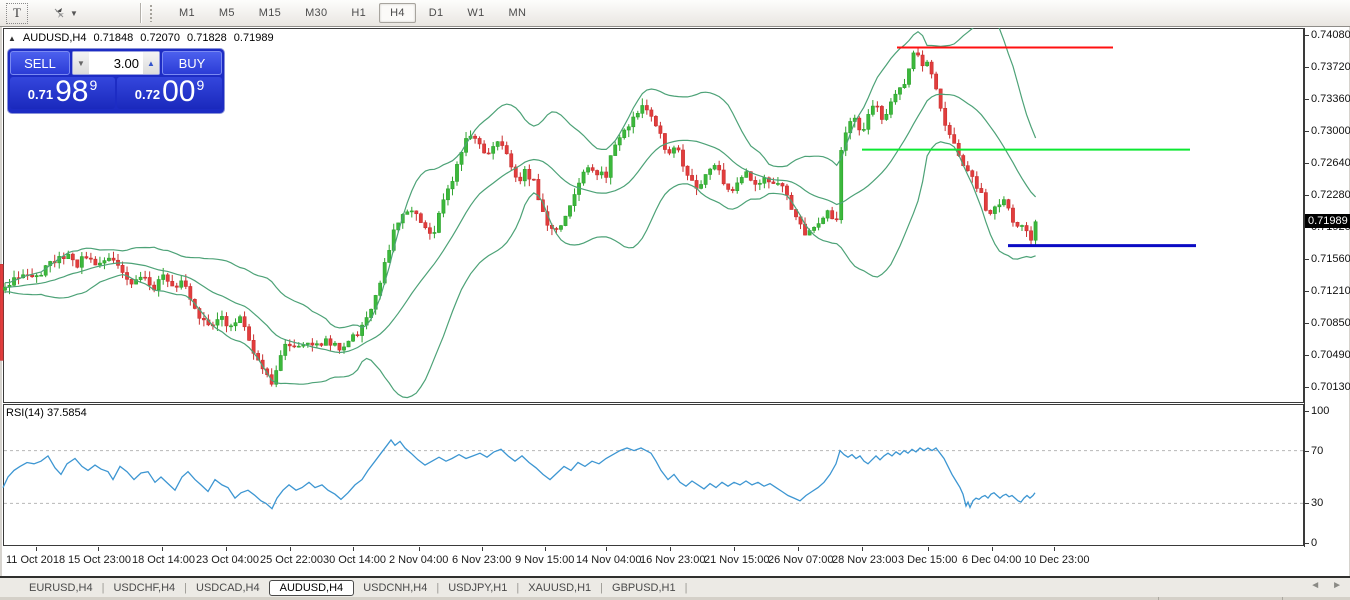 The height and width of the screenshot is (600, 1350). I want to click on status-strip, so click(675, 598).